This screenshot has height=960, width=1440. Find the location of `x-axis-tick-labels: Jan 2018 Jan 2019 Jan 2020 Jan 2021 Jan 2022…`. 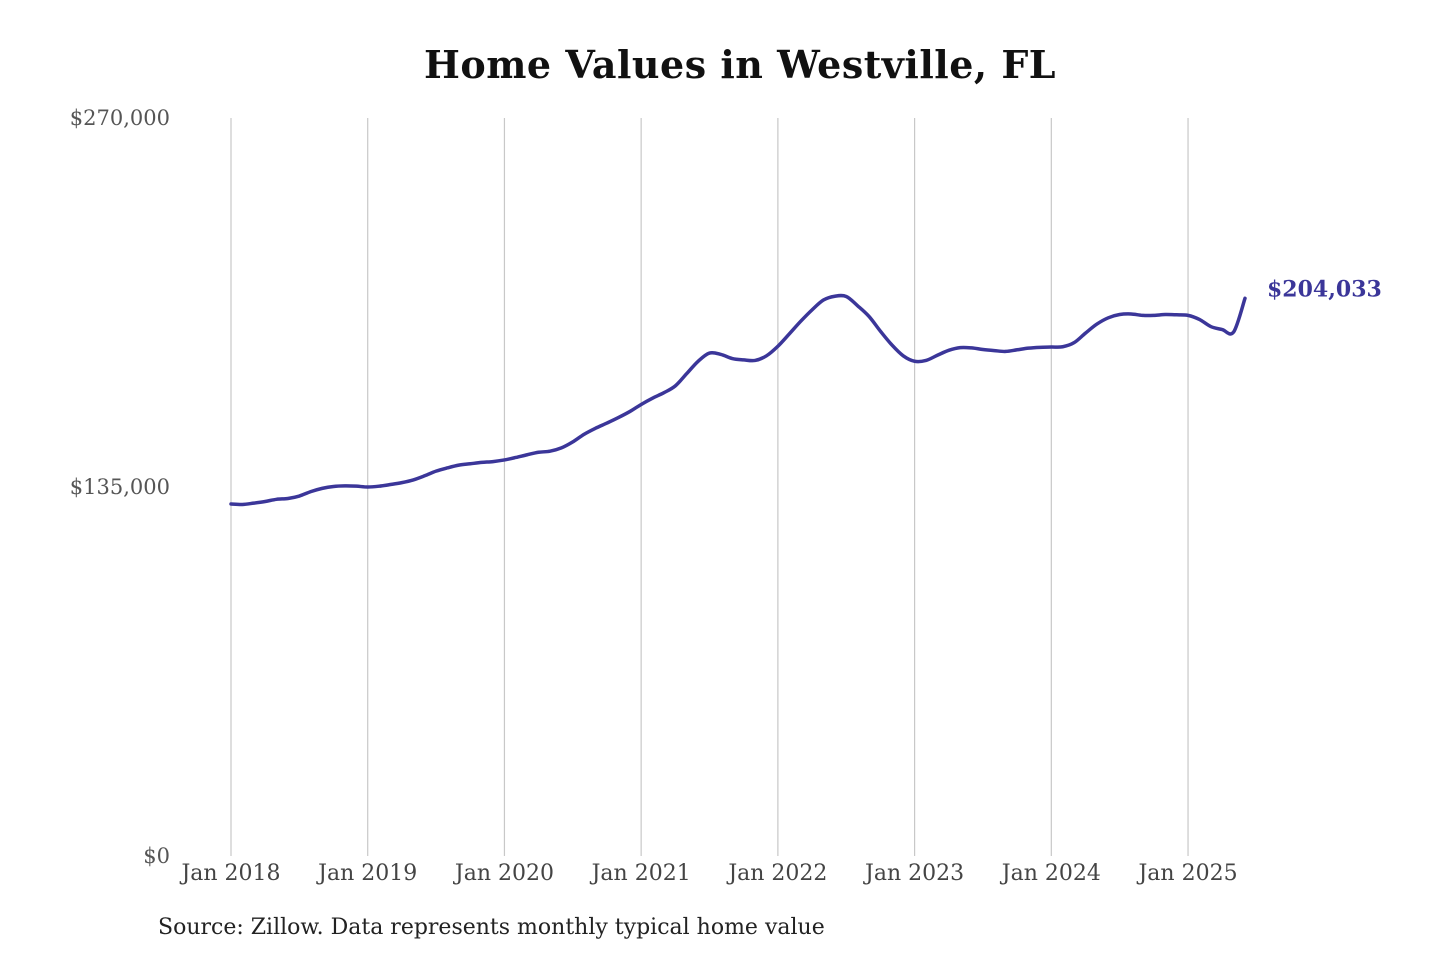

x-axis-tick-labels: Jan 2018 Jan 2019 Jan 2020 Jan 2021 Jan 2022… is located at coordinates (708, 873).